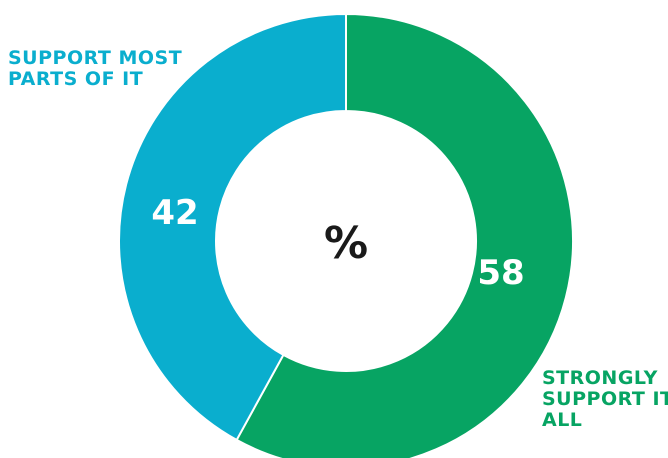 This screenshot has height=458, width=668. What do you see at coordinates (174, 213) in the screenshot?
I see `value-label-support-most: 42` at bounding box center [174, 213].